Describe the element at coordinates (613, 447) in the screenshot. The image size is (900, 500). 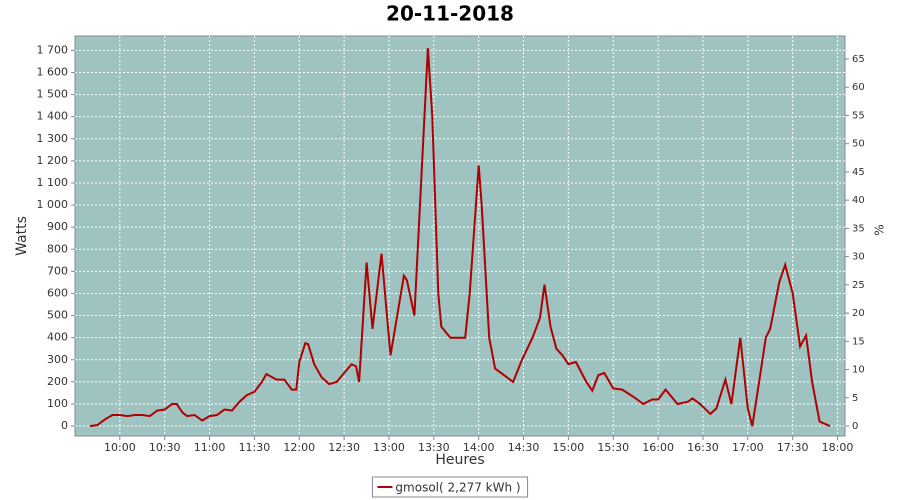
I see `x-tick-label: 15:30` at that location.